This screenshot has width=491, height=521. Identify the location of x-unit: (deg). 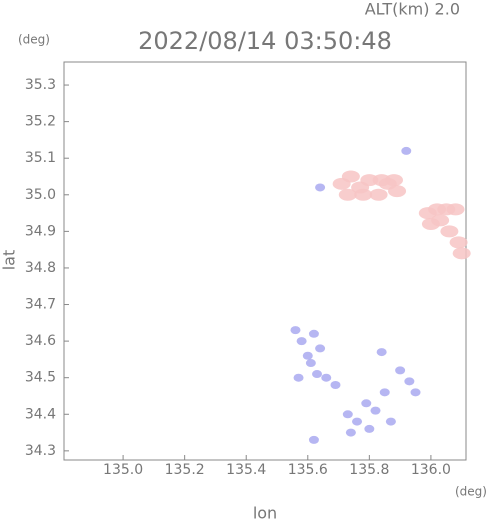
(471, 492).